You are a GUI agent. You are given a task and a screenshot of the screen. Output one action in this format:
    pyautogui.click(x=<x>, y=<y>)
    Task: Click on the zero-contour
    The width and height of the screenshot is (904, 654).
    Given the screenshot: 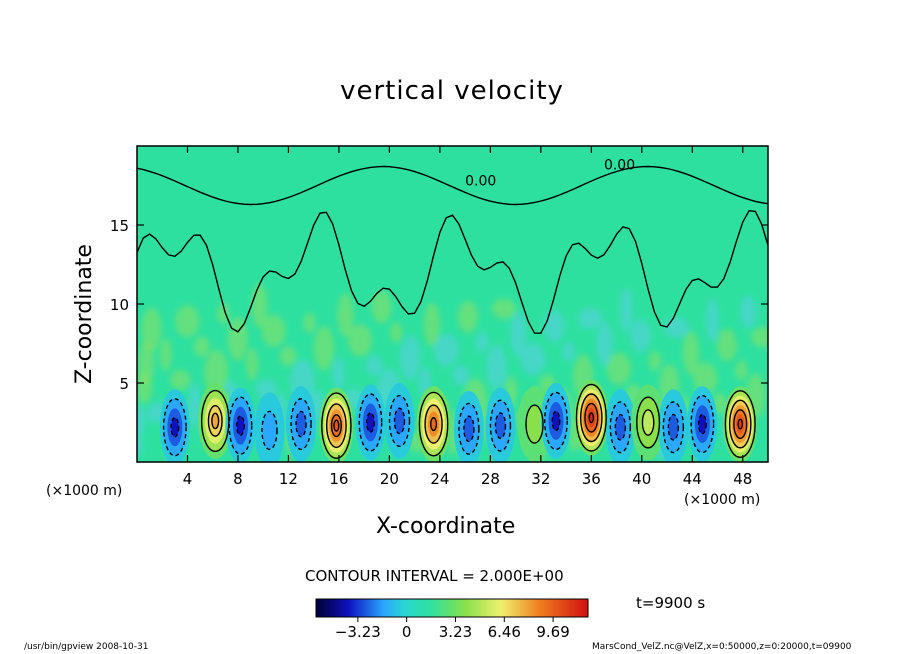 What is the action you would take?
    pyautogui.click(x=452, y=271)
    